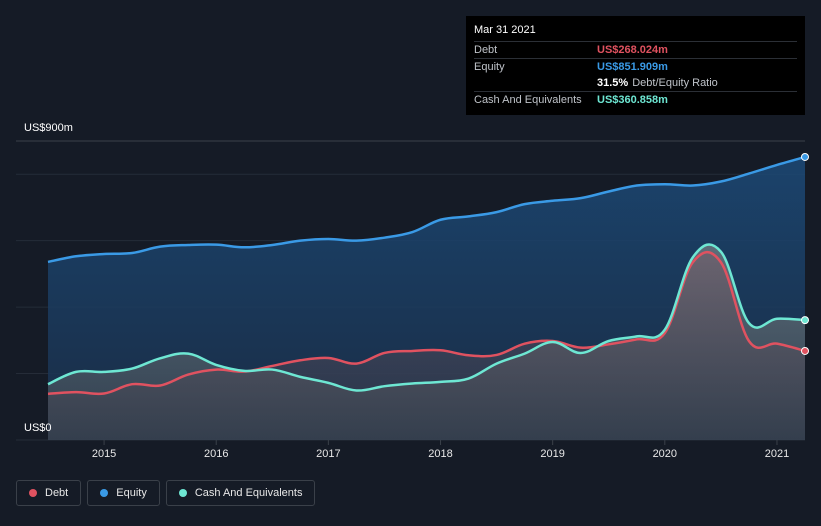 Image resolution: width=821 pixels, height=526 pixels. I want to click on equity-dot-icon, so click(104, 493).